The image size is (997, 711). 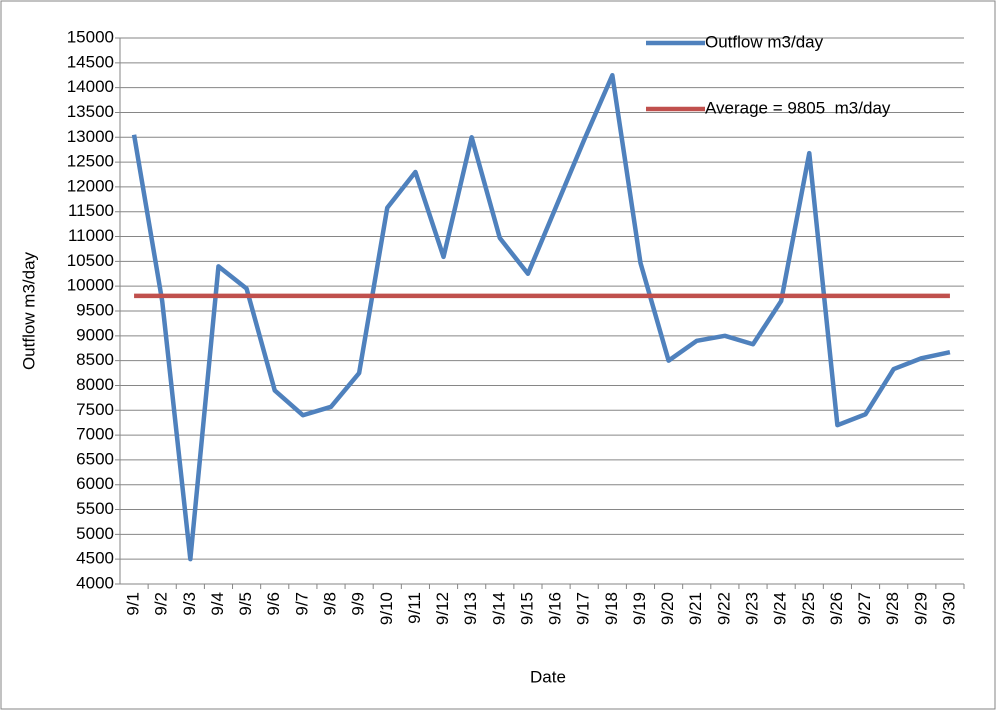 What do you see at coordinates (920, 608) in the screenshot?
I see `x-tick-label: 9/29` at bounding box center [920, 608].